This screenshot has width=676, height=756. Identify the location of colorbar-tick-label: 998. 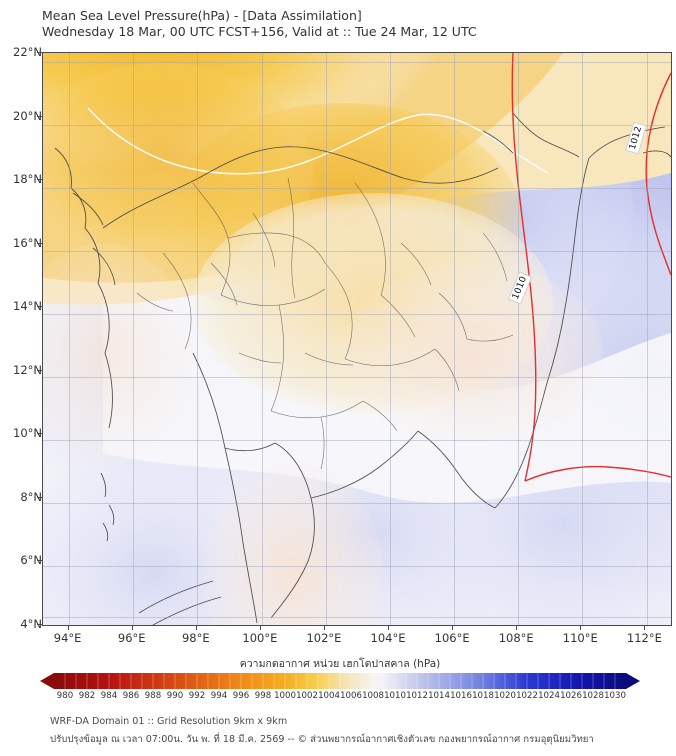
(263, 696).